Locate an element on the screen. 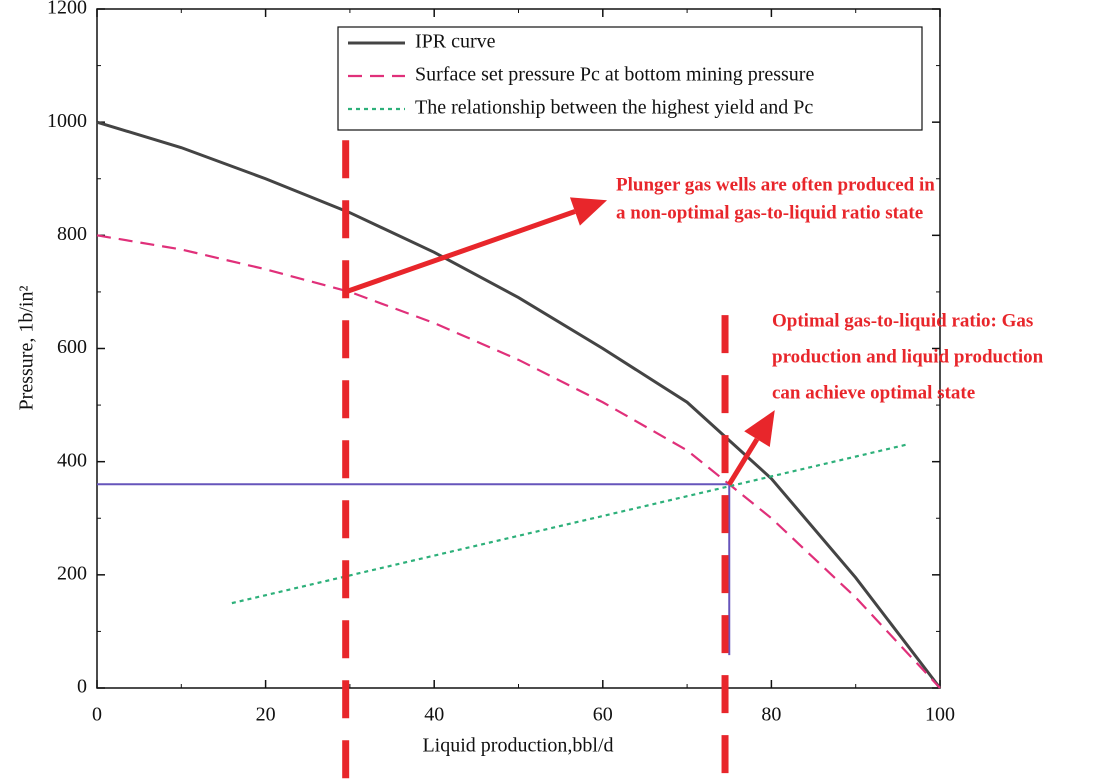  legend-box is located at coordinates (630, 78).